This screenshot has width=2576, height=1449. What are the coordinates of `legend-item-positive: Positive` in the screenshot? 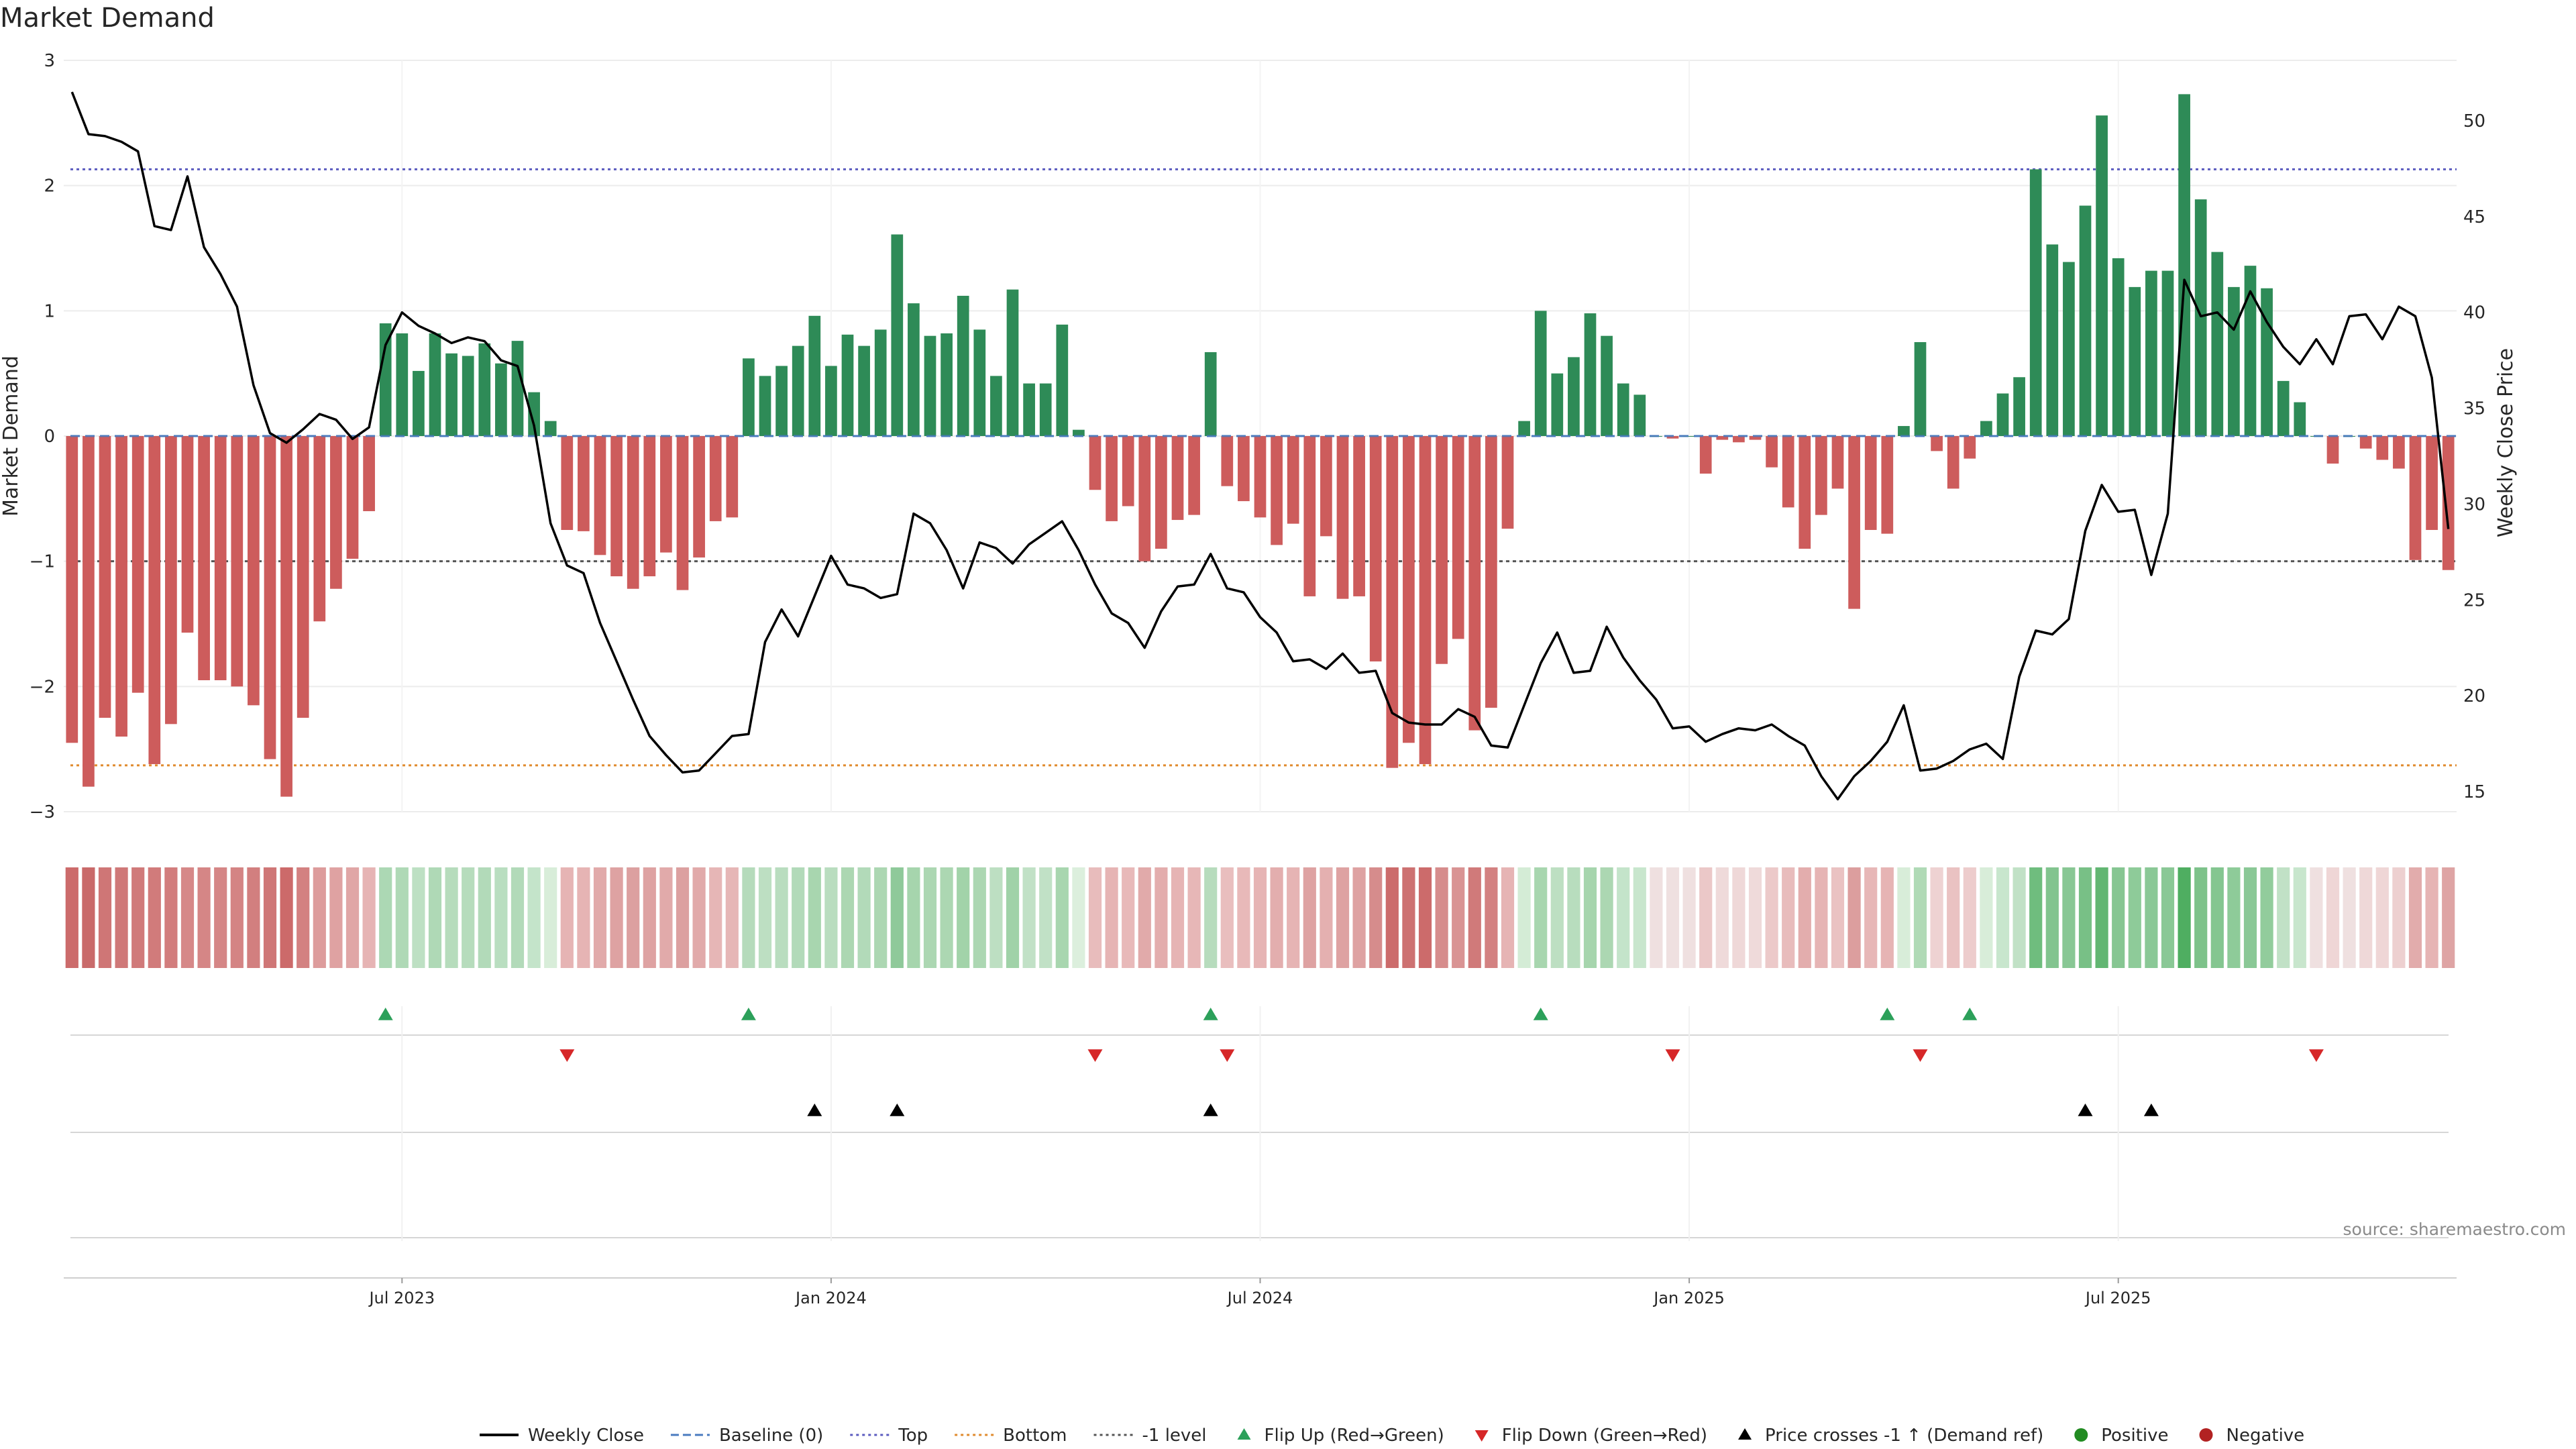 It's located at (2121, 1436).